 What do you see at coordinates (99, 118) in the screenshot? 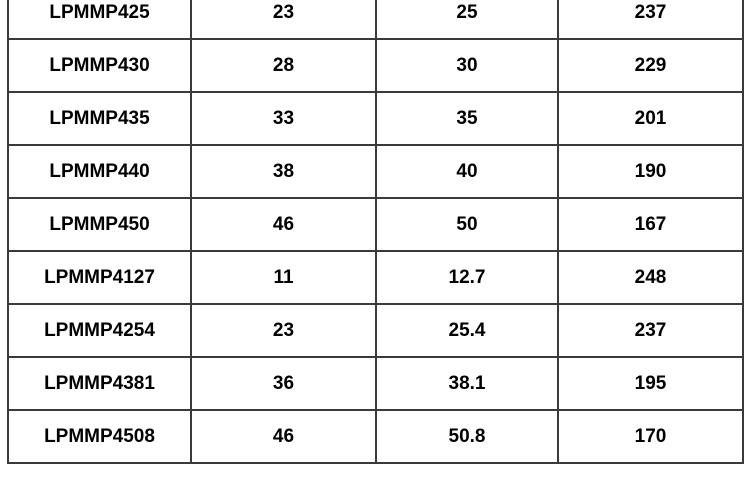
I see `model-cell: LPMMP435` at bounding box center [99, 118].